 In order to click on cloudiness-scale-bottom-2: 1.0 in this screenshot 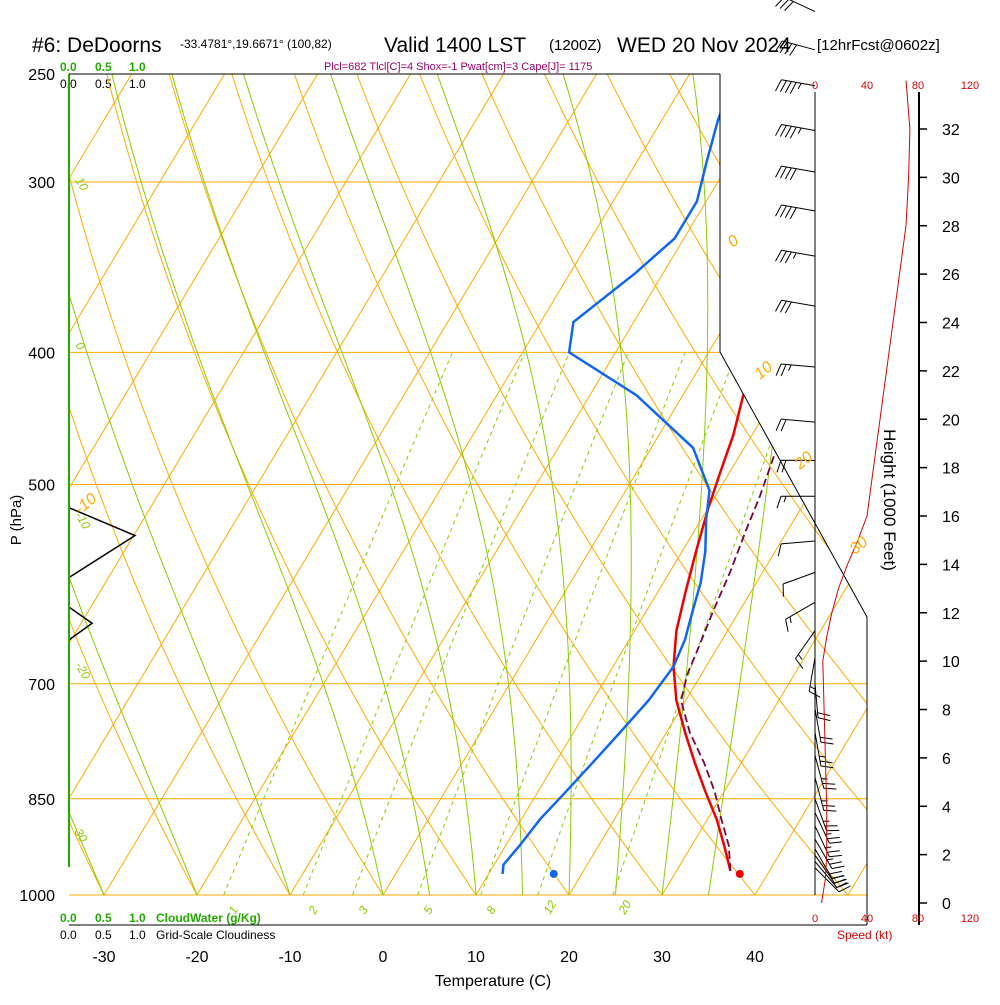, I will do `click(137, 935)`.